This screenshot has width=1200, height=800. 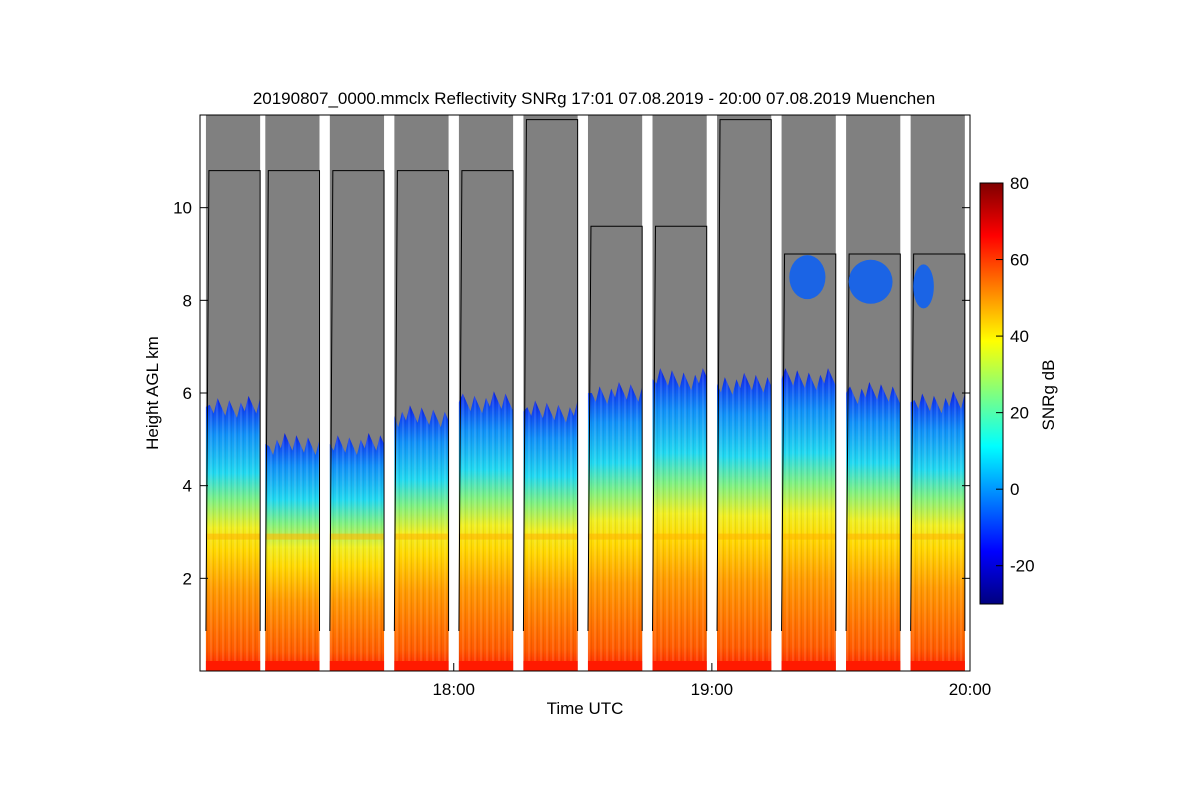 I want to click on y-axis-label: Height AGL km, so click(x=152, y=393).